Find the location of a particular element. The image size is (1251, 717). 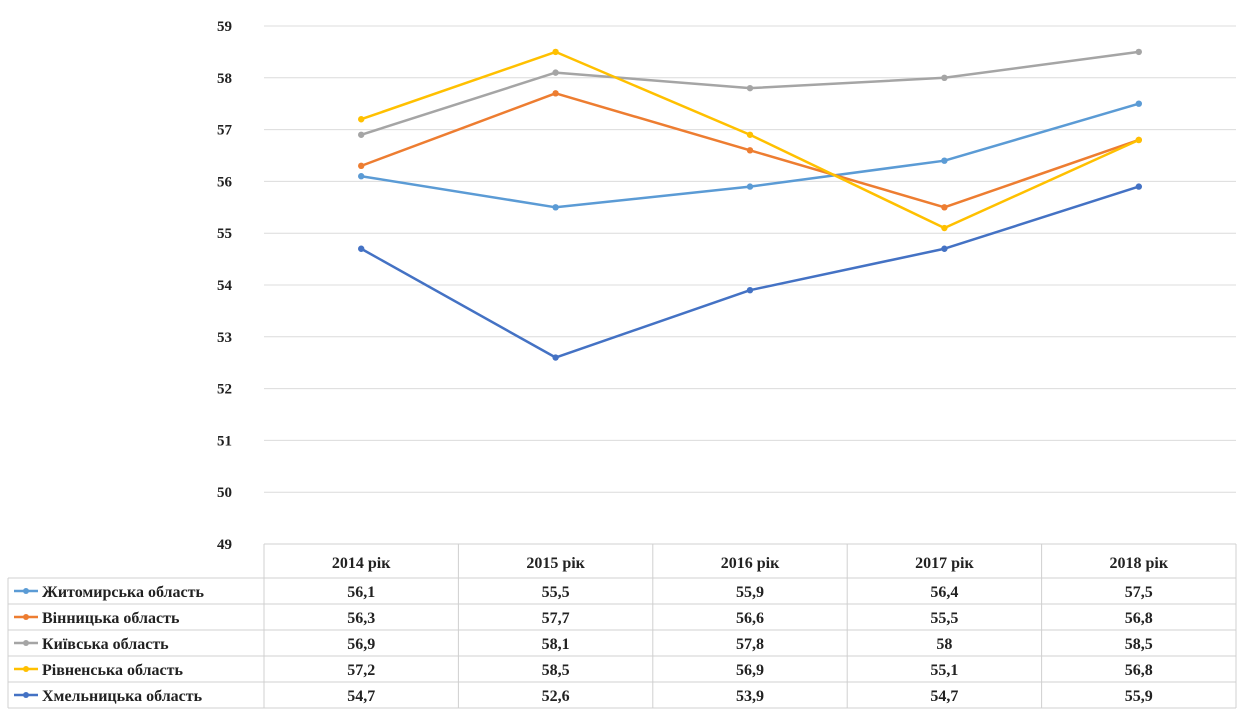

table-value-cell: 58,1 is located at coordinates (556, 644).